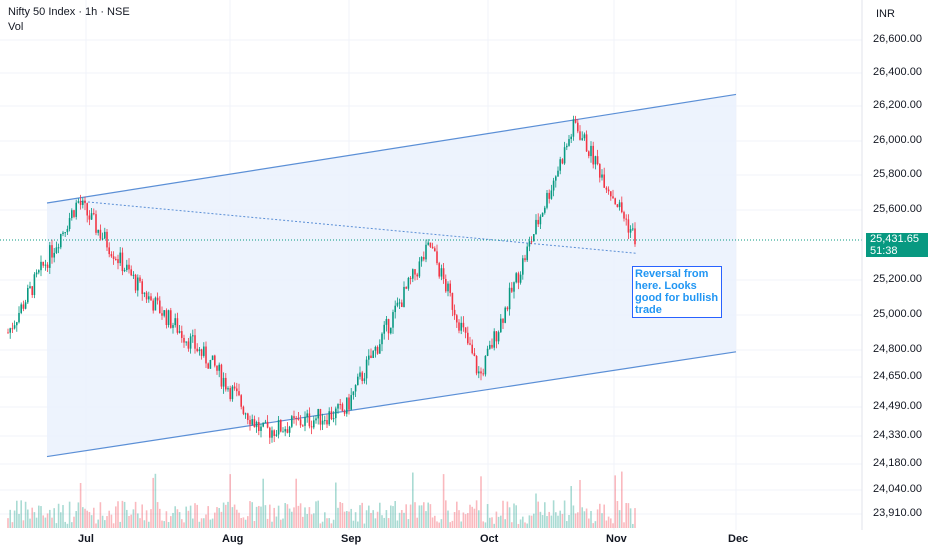  Describe the element at coordinates (897, 174) in the screenshot. I see `price-tick-label: 25,800.00` at that location.